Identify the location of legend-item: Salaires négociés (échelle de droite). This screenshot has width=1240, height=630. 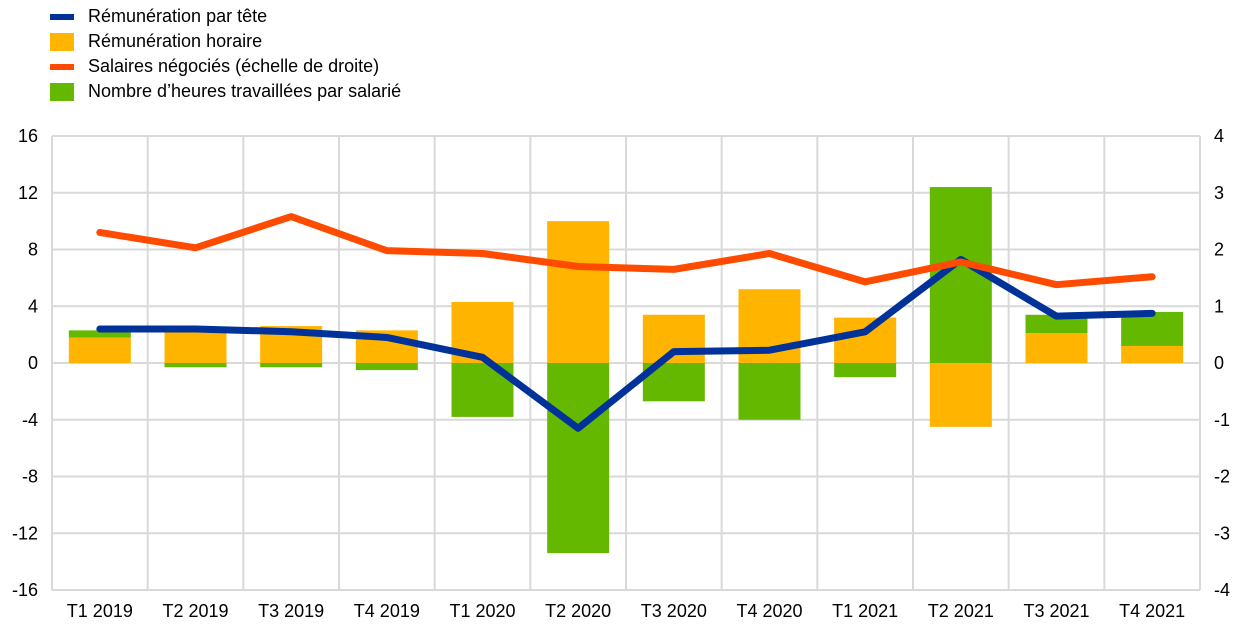
(225, 66).